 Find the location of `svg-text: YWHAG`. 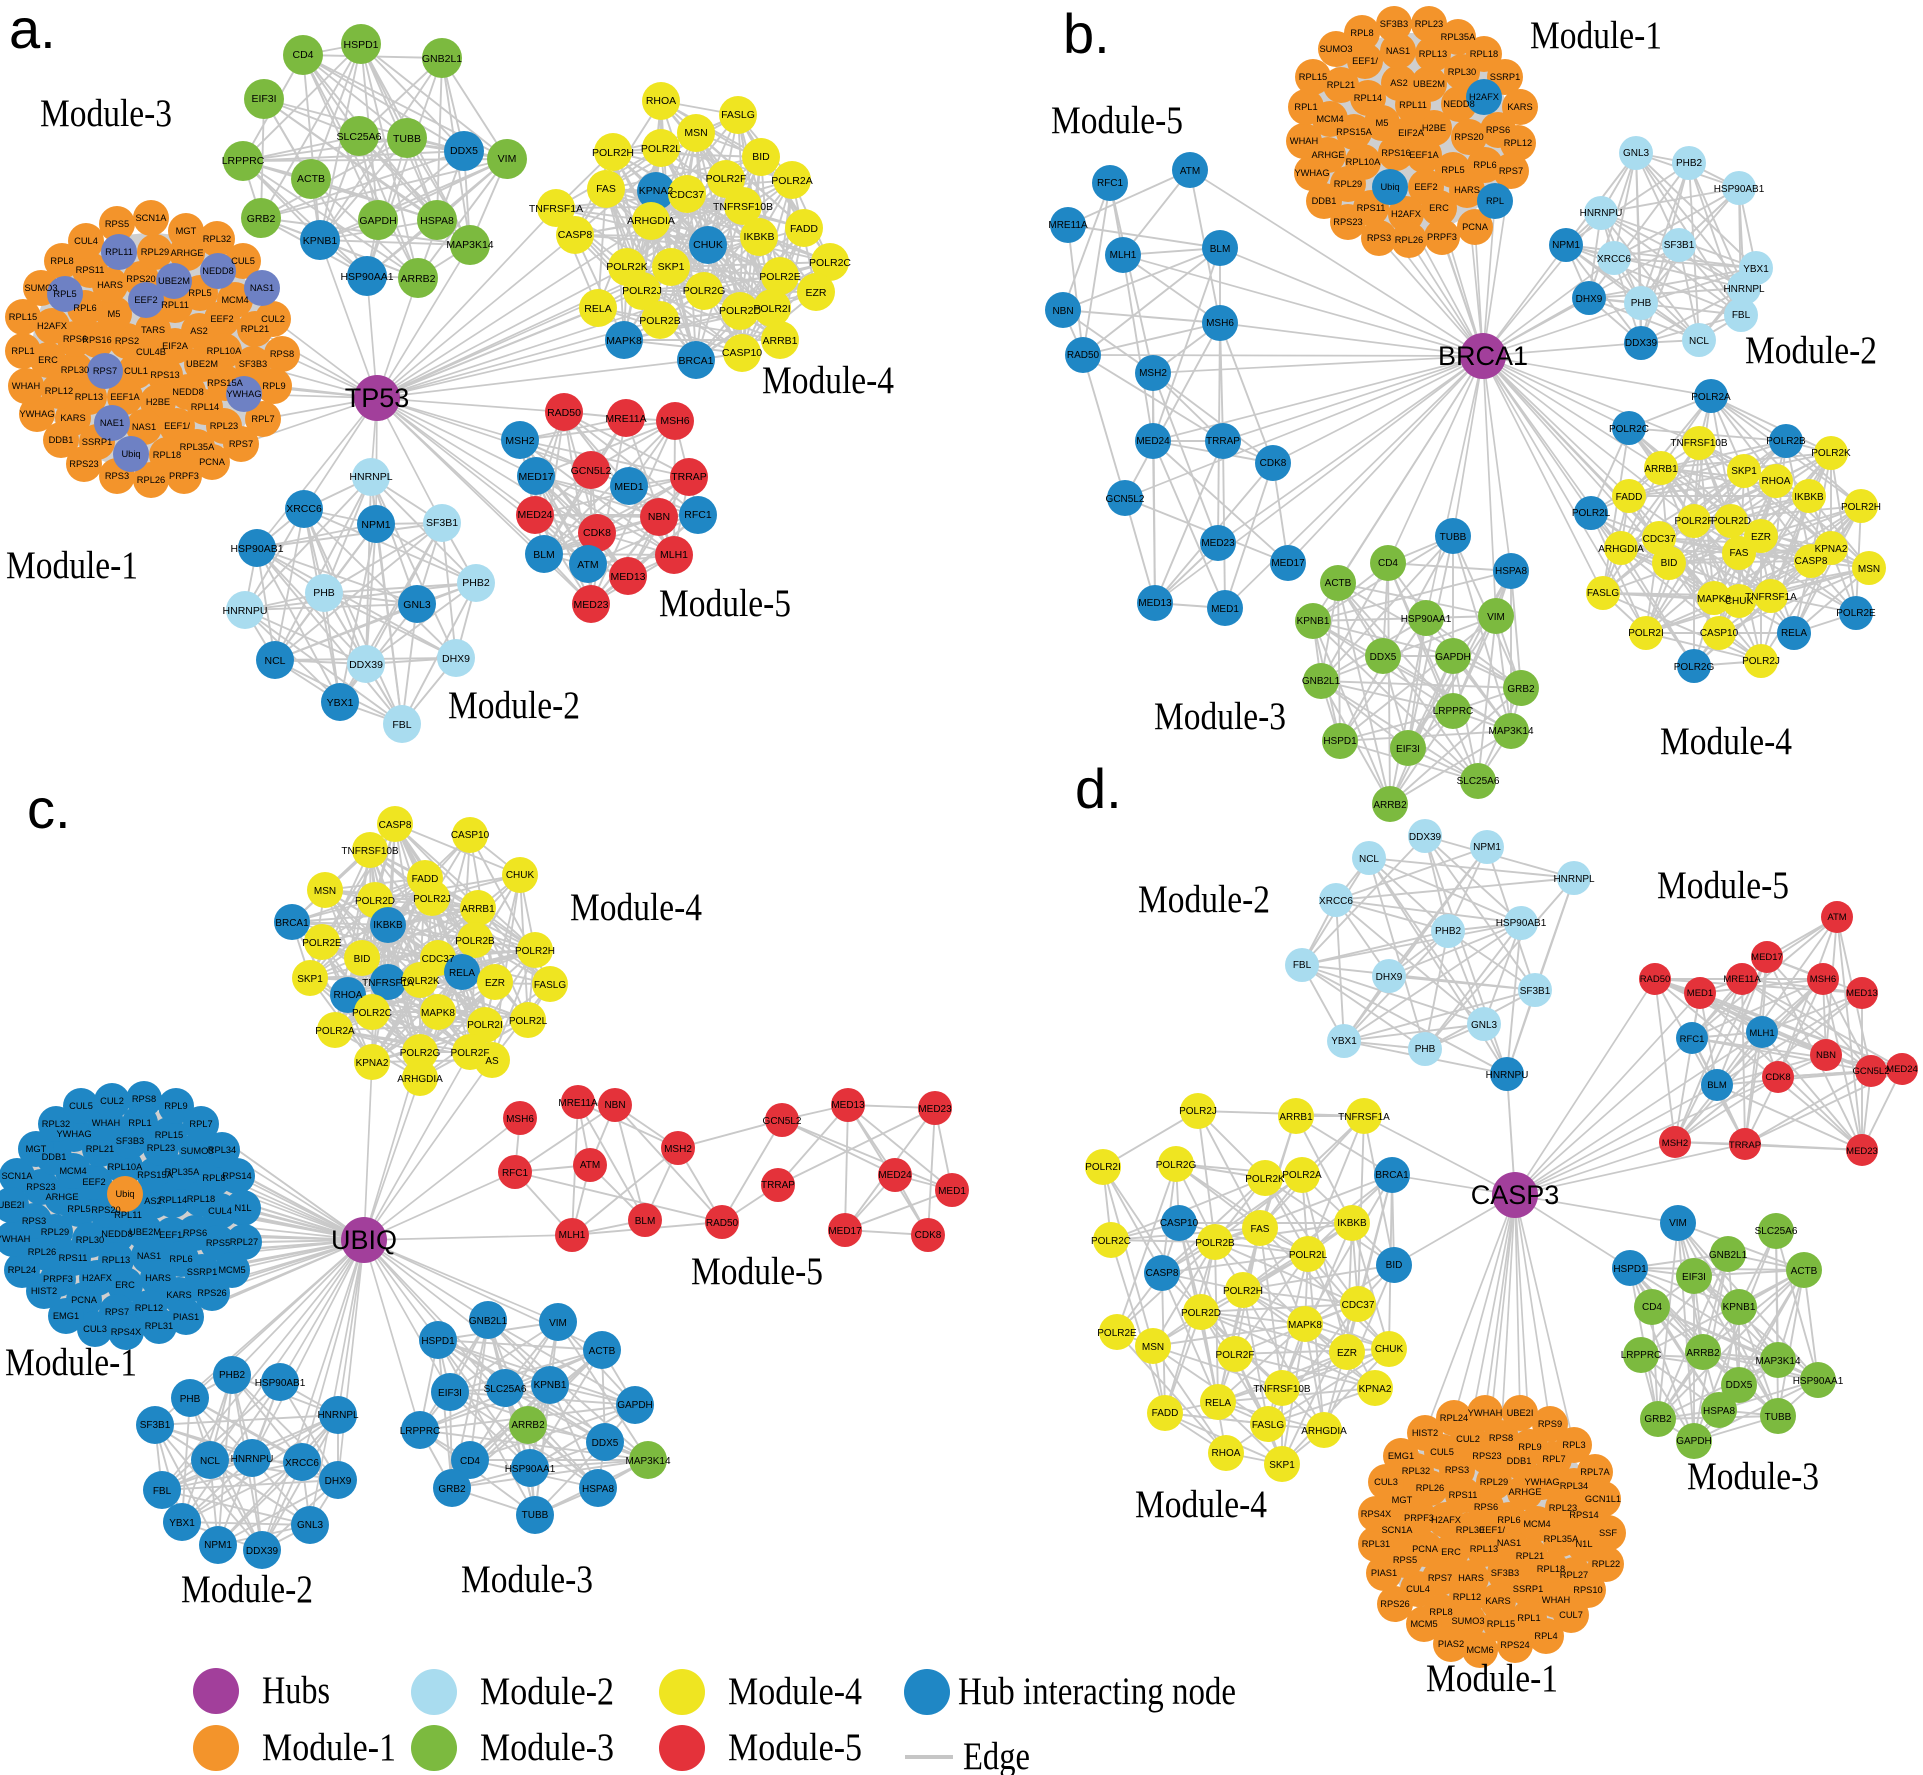

svg-text: YWHAG is located at coordinates (1541, 1482).